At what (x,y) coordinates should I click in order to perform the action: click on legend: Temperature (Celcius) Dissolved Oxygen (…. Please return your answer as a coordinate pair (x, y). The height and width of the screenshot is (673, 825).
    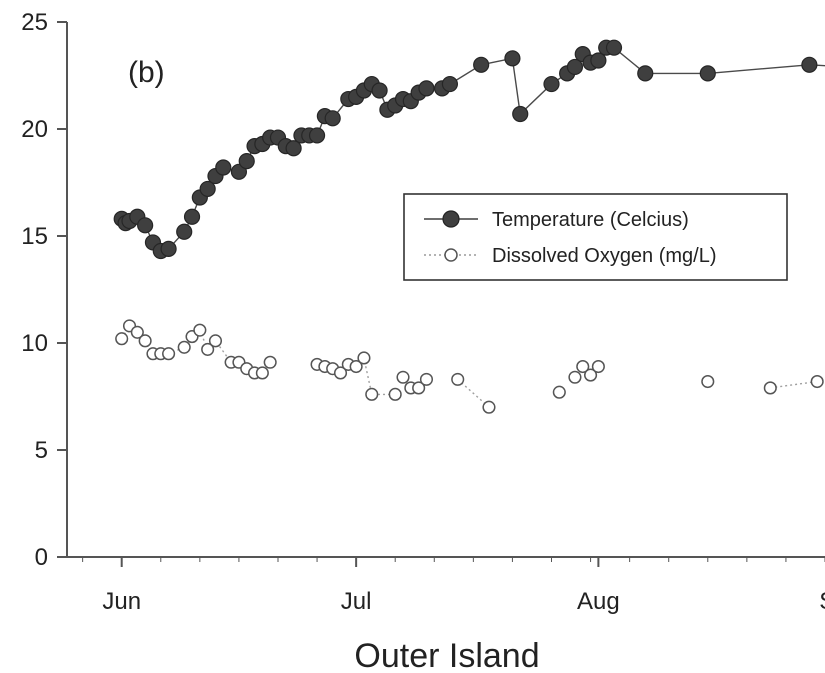
    Looking at the image, I should click on (595, 237).